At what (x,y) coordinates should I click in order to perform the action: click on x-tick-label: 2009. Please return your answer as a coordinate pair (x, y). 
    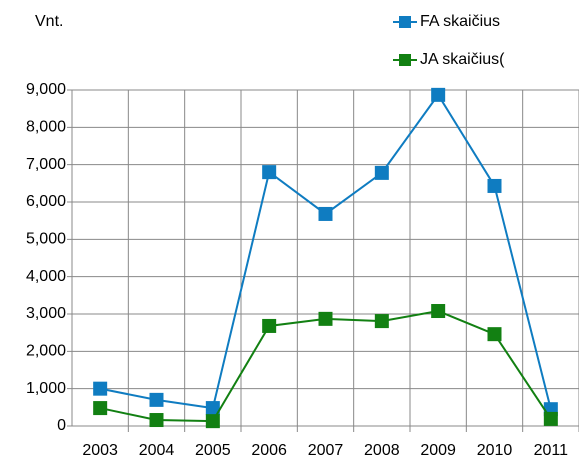
    Looking at the image, I should click on (438, 450).